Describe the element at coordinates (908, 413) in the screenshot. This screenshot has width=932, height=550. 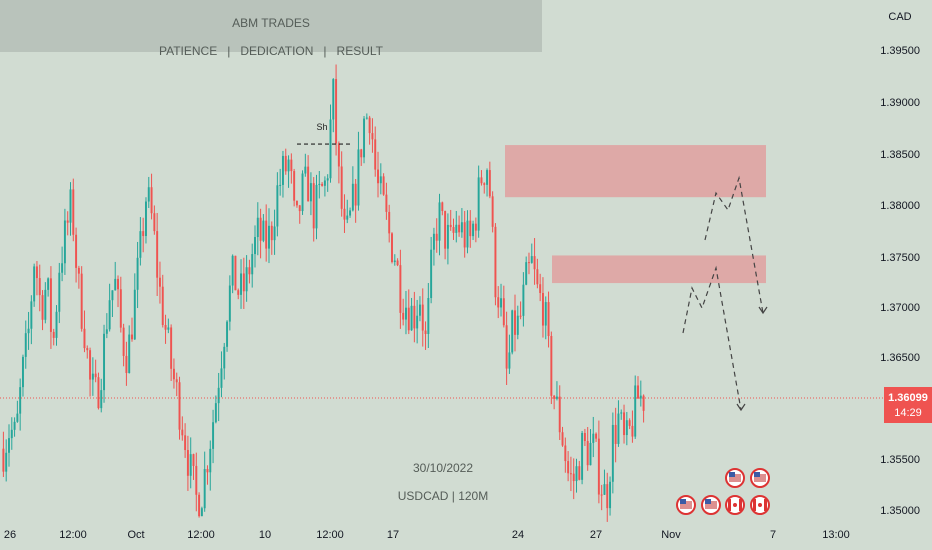
I see `countdown-label: 14:29` at that location.